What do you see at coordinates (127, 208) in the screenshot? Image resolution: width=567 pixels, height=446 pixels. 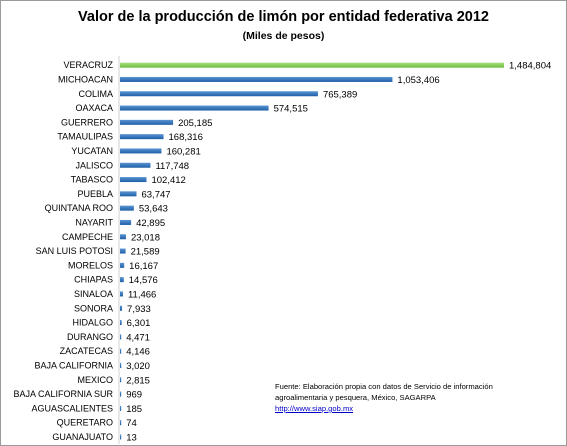 I see `bar-quintana-roo` at bounding box center [127, 208].